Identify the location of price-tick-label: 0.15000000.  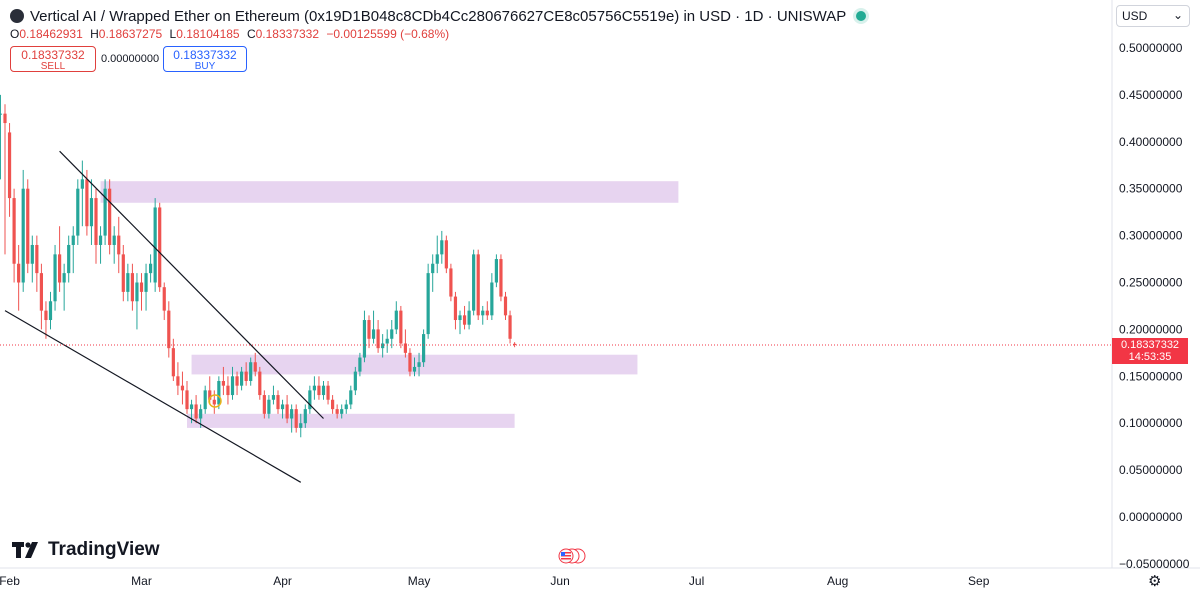
(1151, 376).